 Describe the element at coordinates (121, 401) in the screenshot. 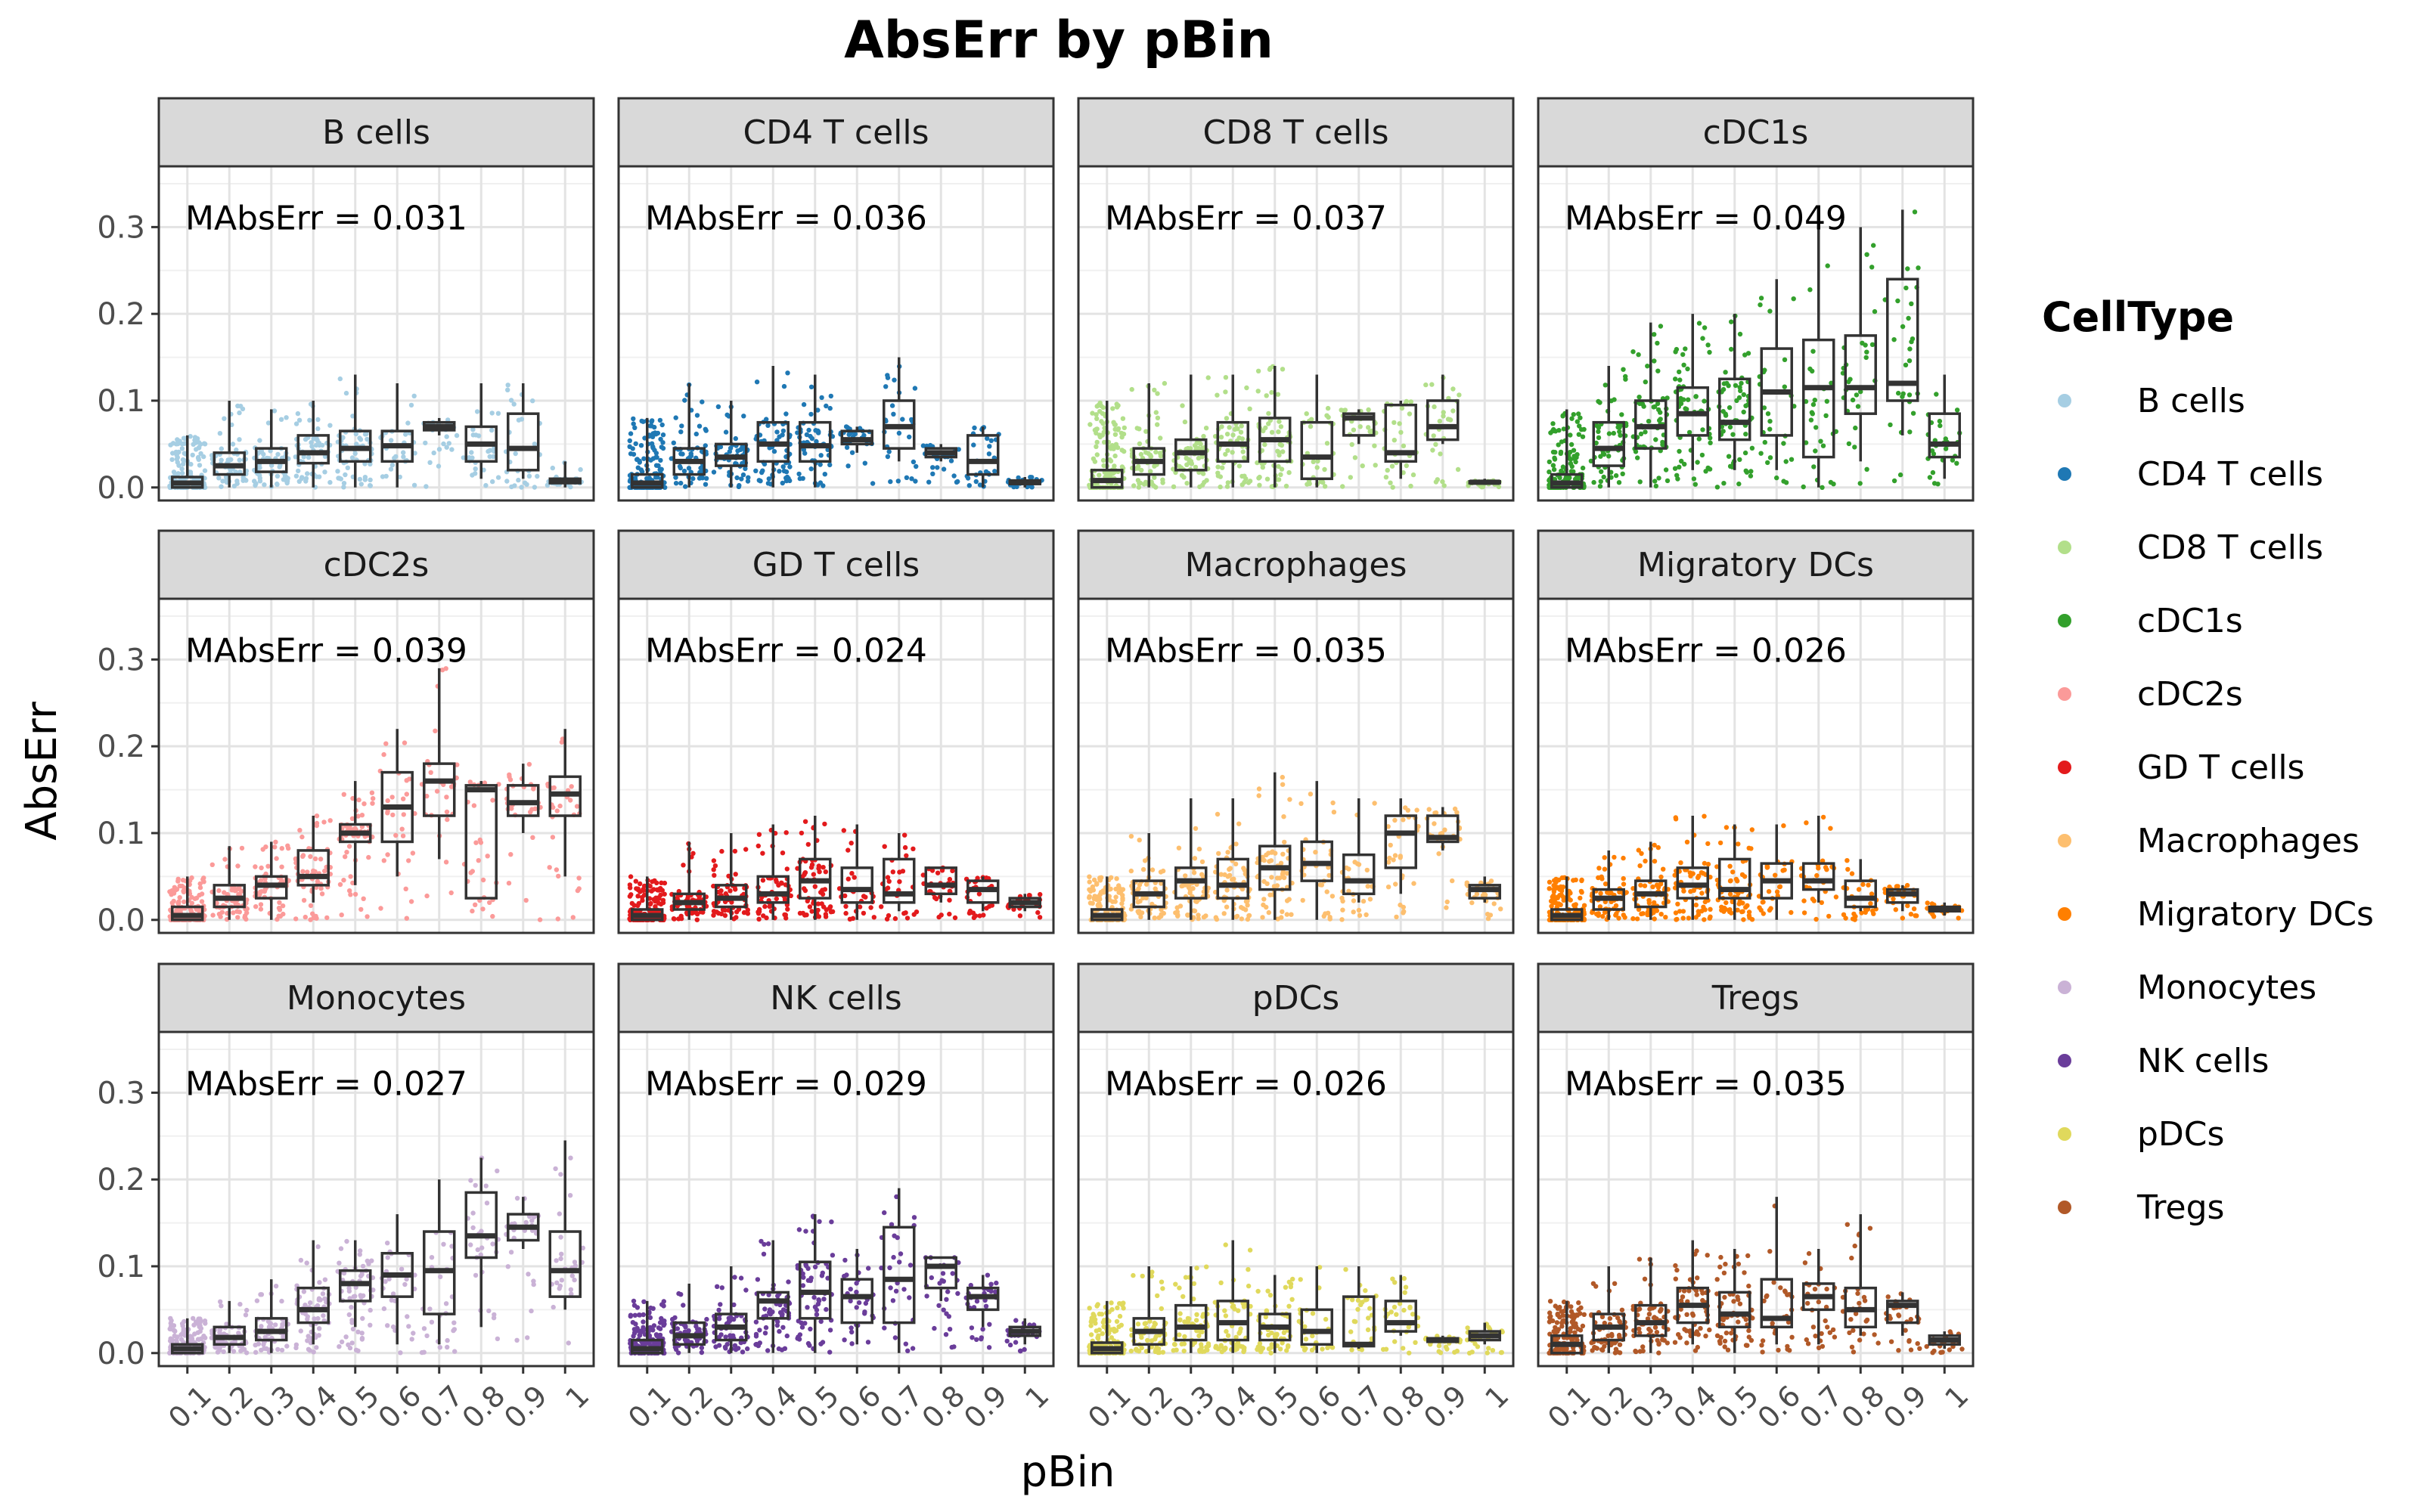

I see `y-tick-label: 0.1` at that location.